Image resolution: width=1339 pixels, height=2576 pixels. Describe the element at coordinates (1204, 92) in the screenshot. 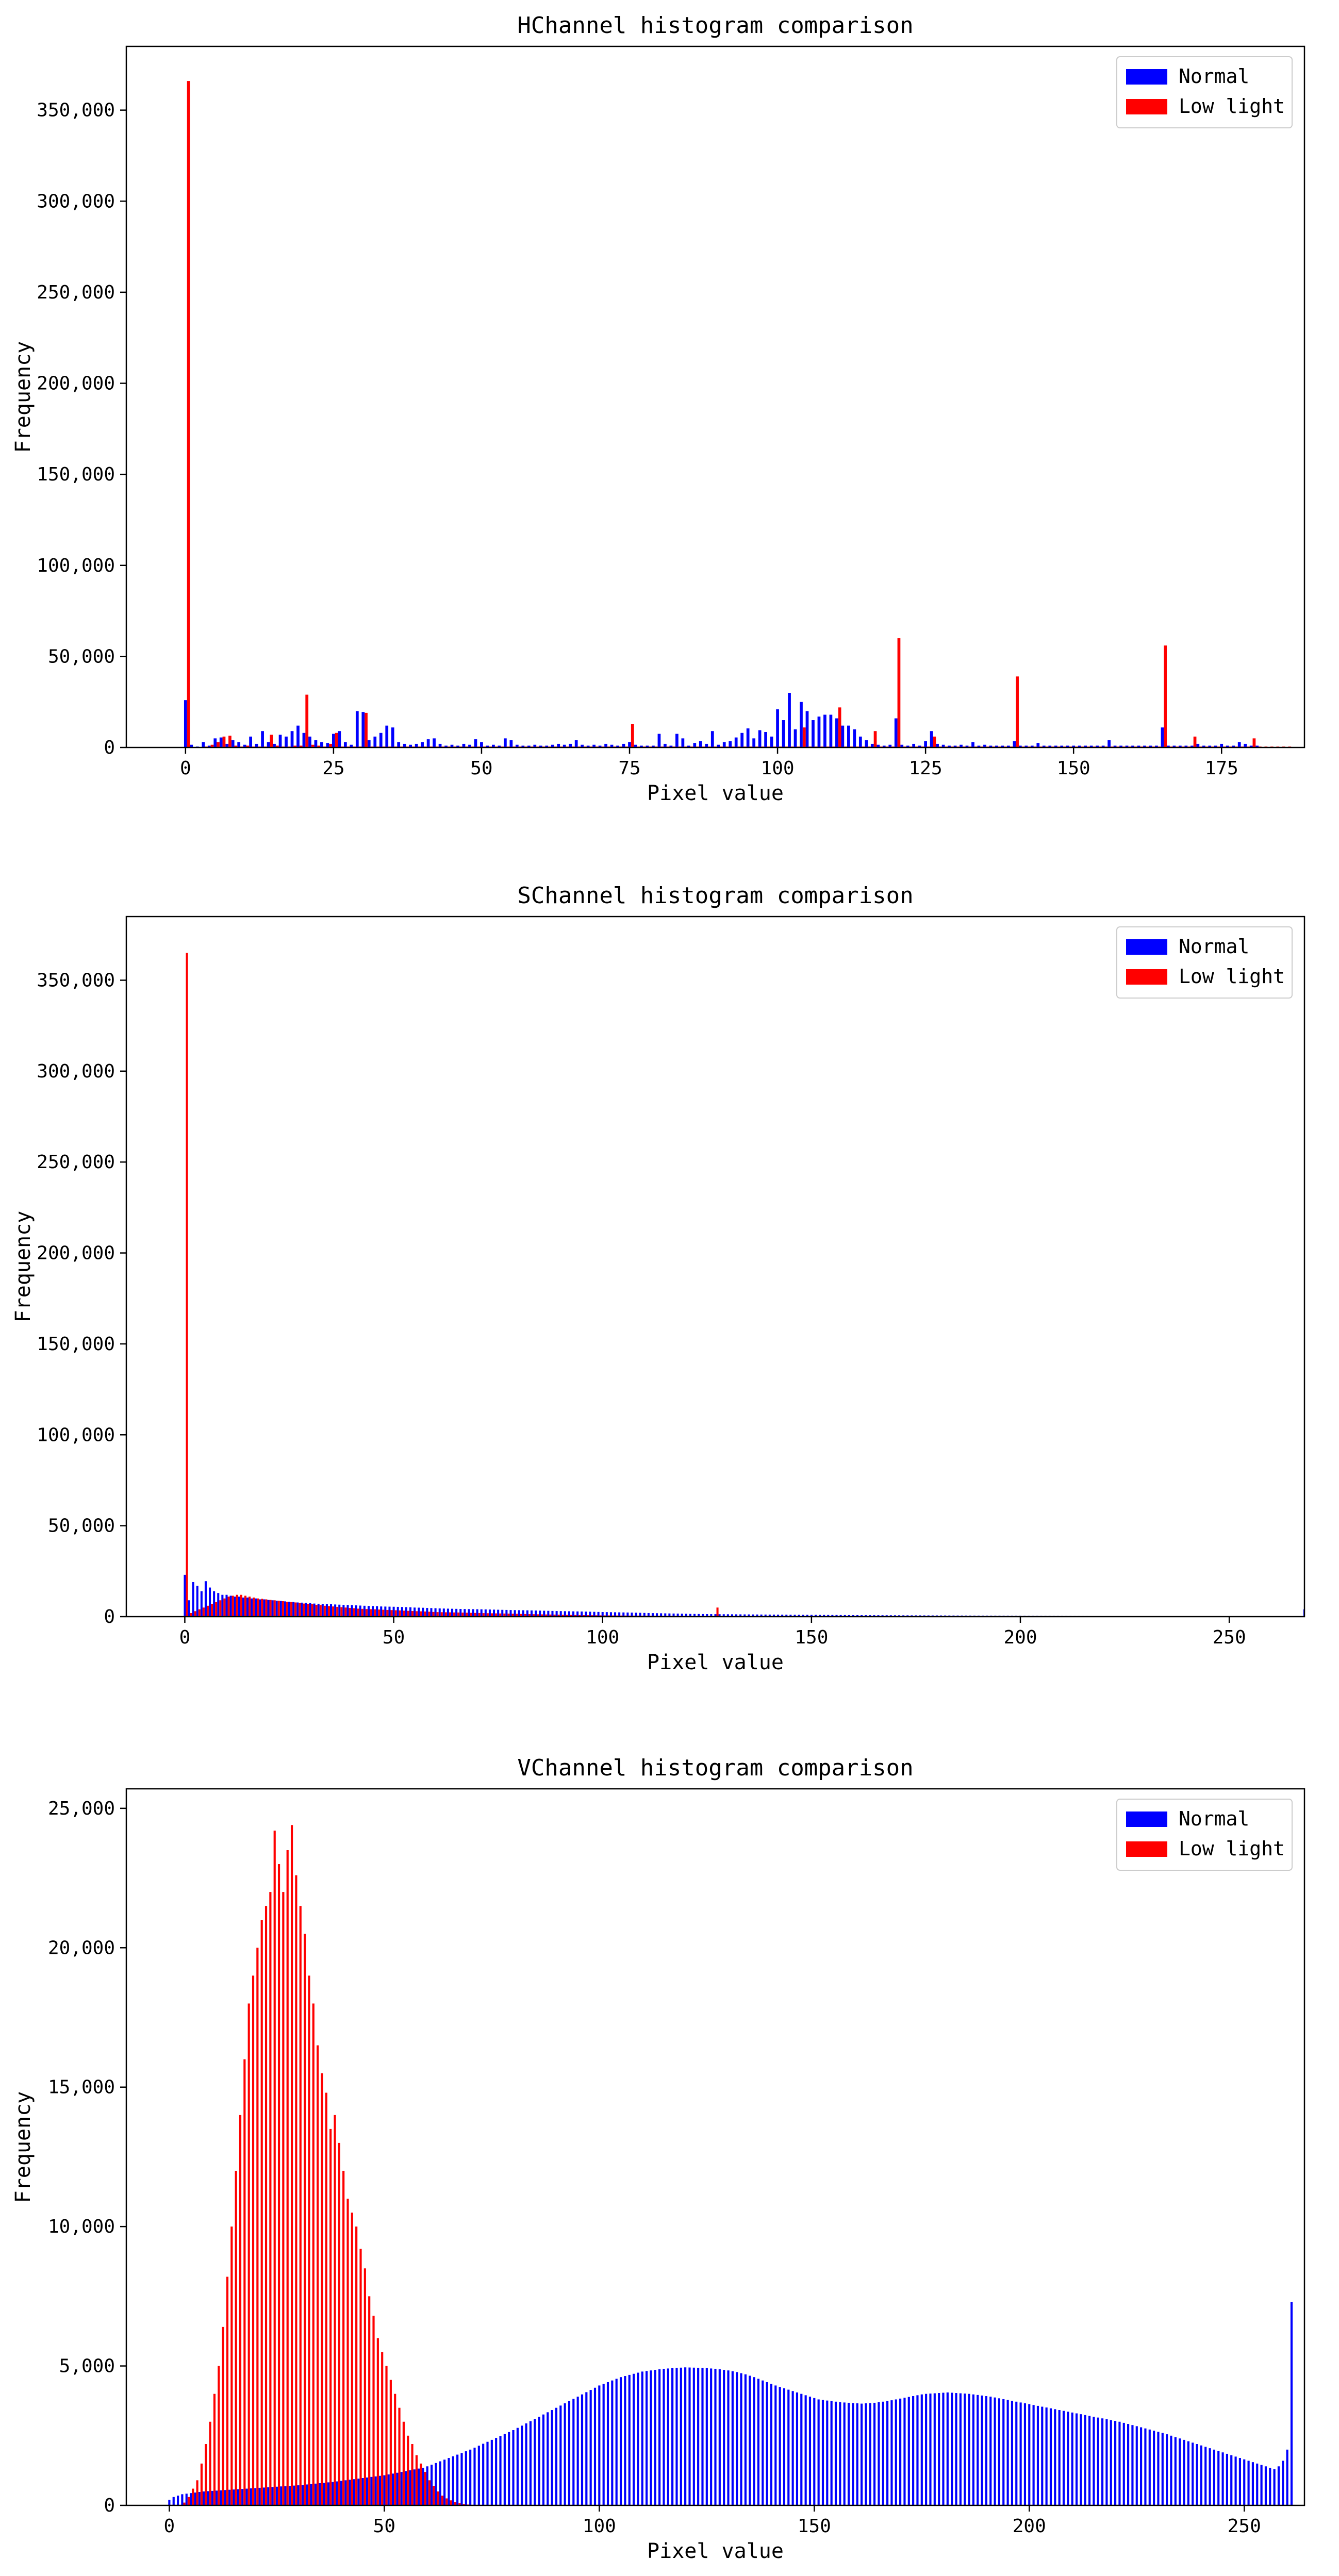

I see `legend: Normal Low light` at that location.